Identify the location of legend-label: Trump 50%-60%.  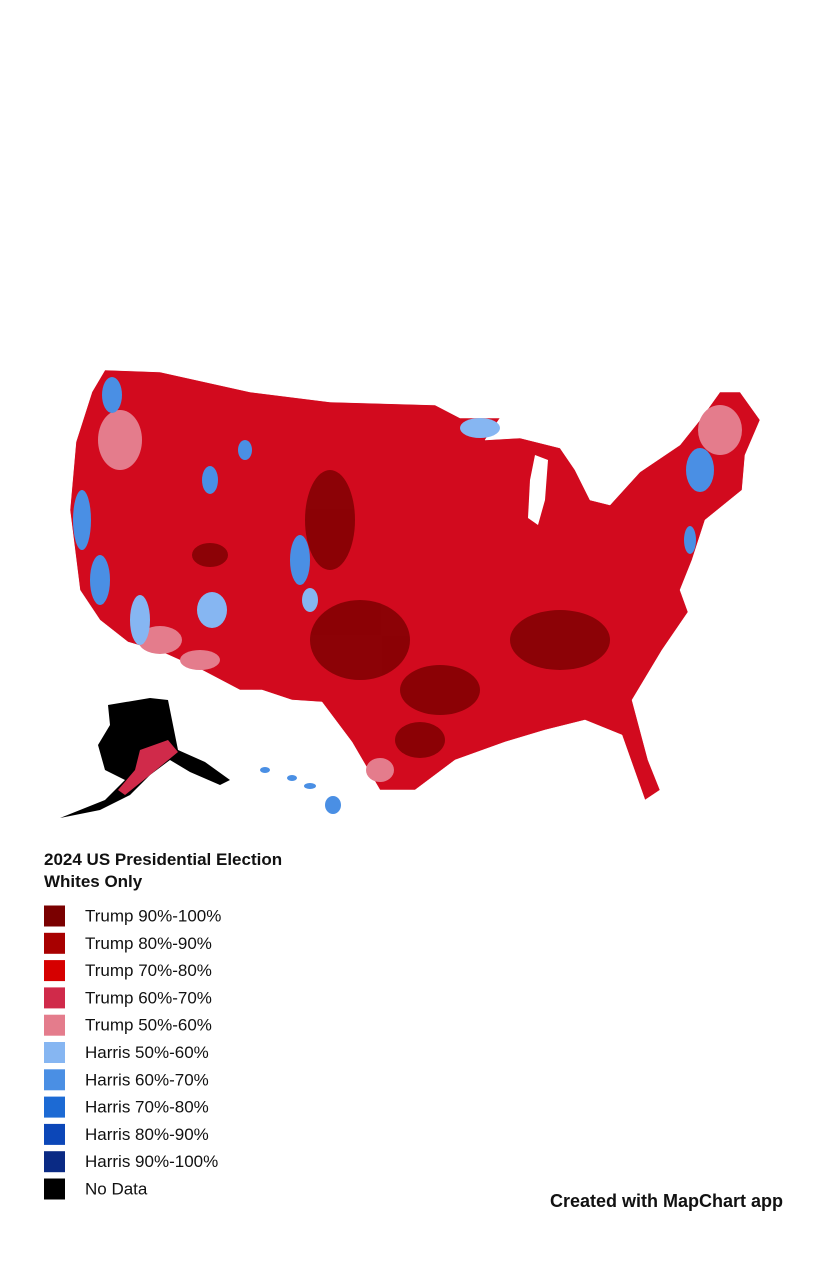
(148, 1025).